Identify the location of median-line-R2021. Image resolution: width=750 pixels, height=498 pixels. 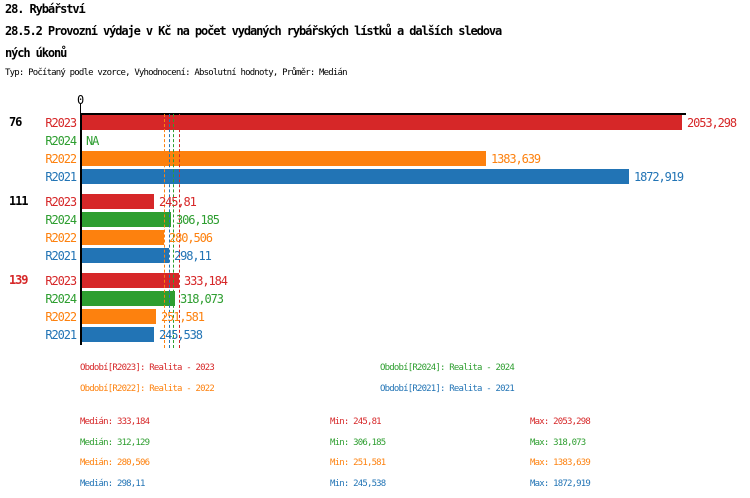
(169, 231).